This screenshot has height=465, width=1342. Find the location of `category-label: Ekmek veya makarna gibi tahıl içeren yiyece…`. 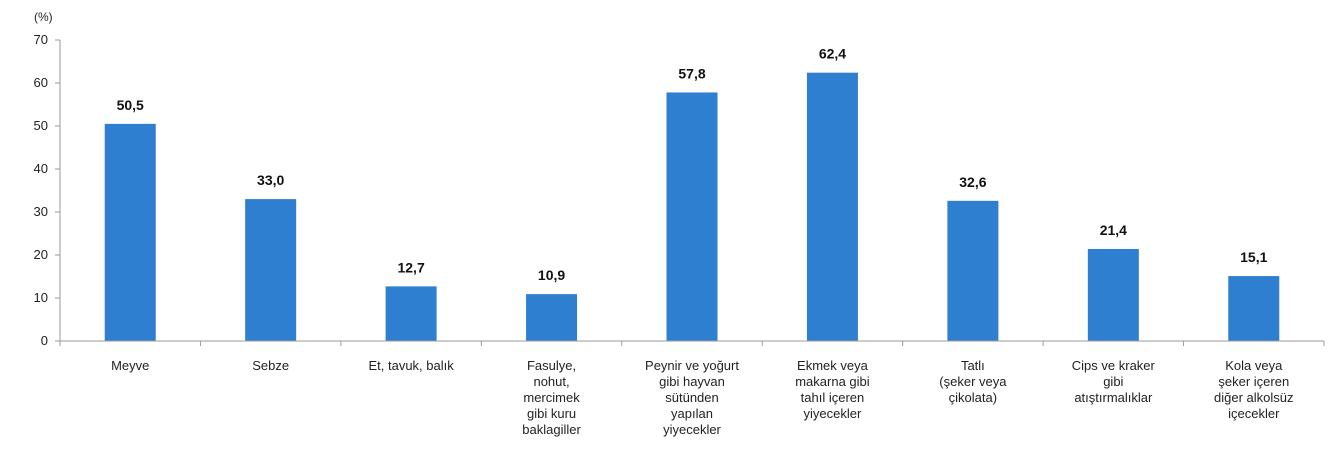

category-label: Ekmek veya makarna gibi tahıl içeren yiyece… is located at coordinates (832, 389).